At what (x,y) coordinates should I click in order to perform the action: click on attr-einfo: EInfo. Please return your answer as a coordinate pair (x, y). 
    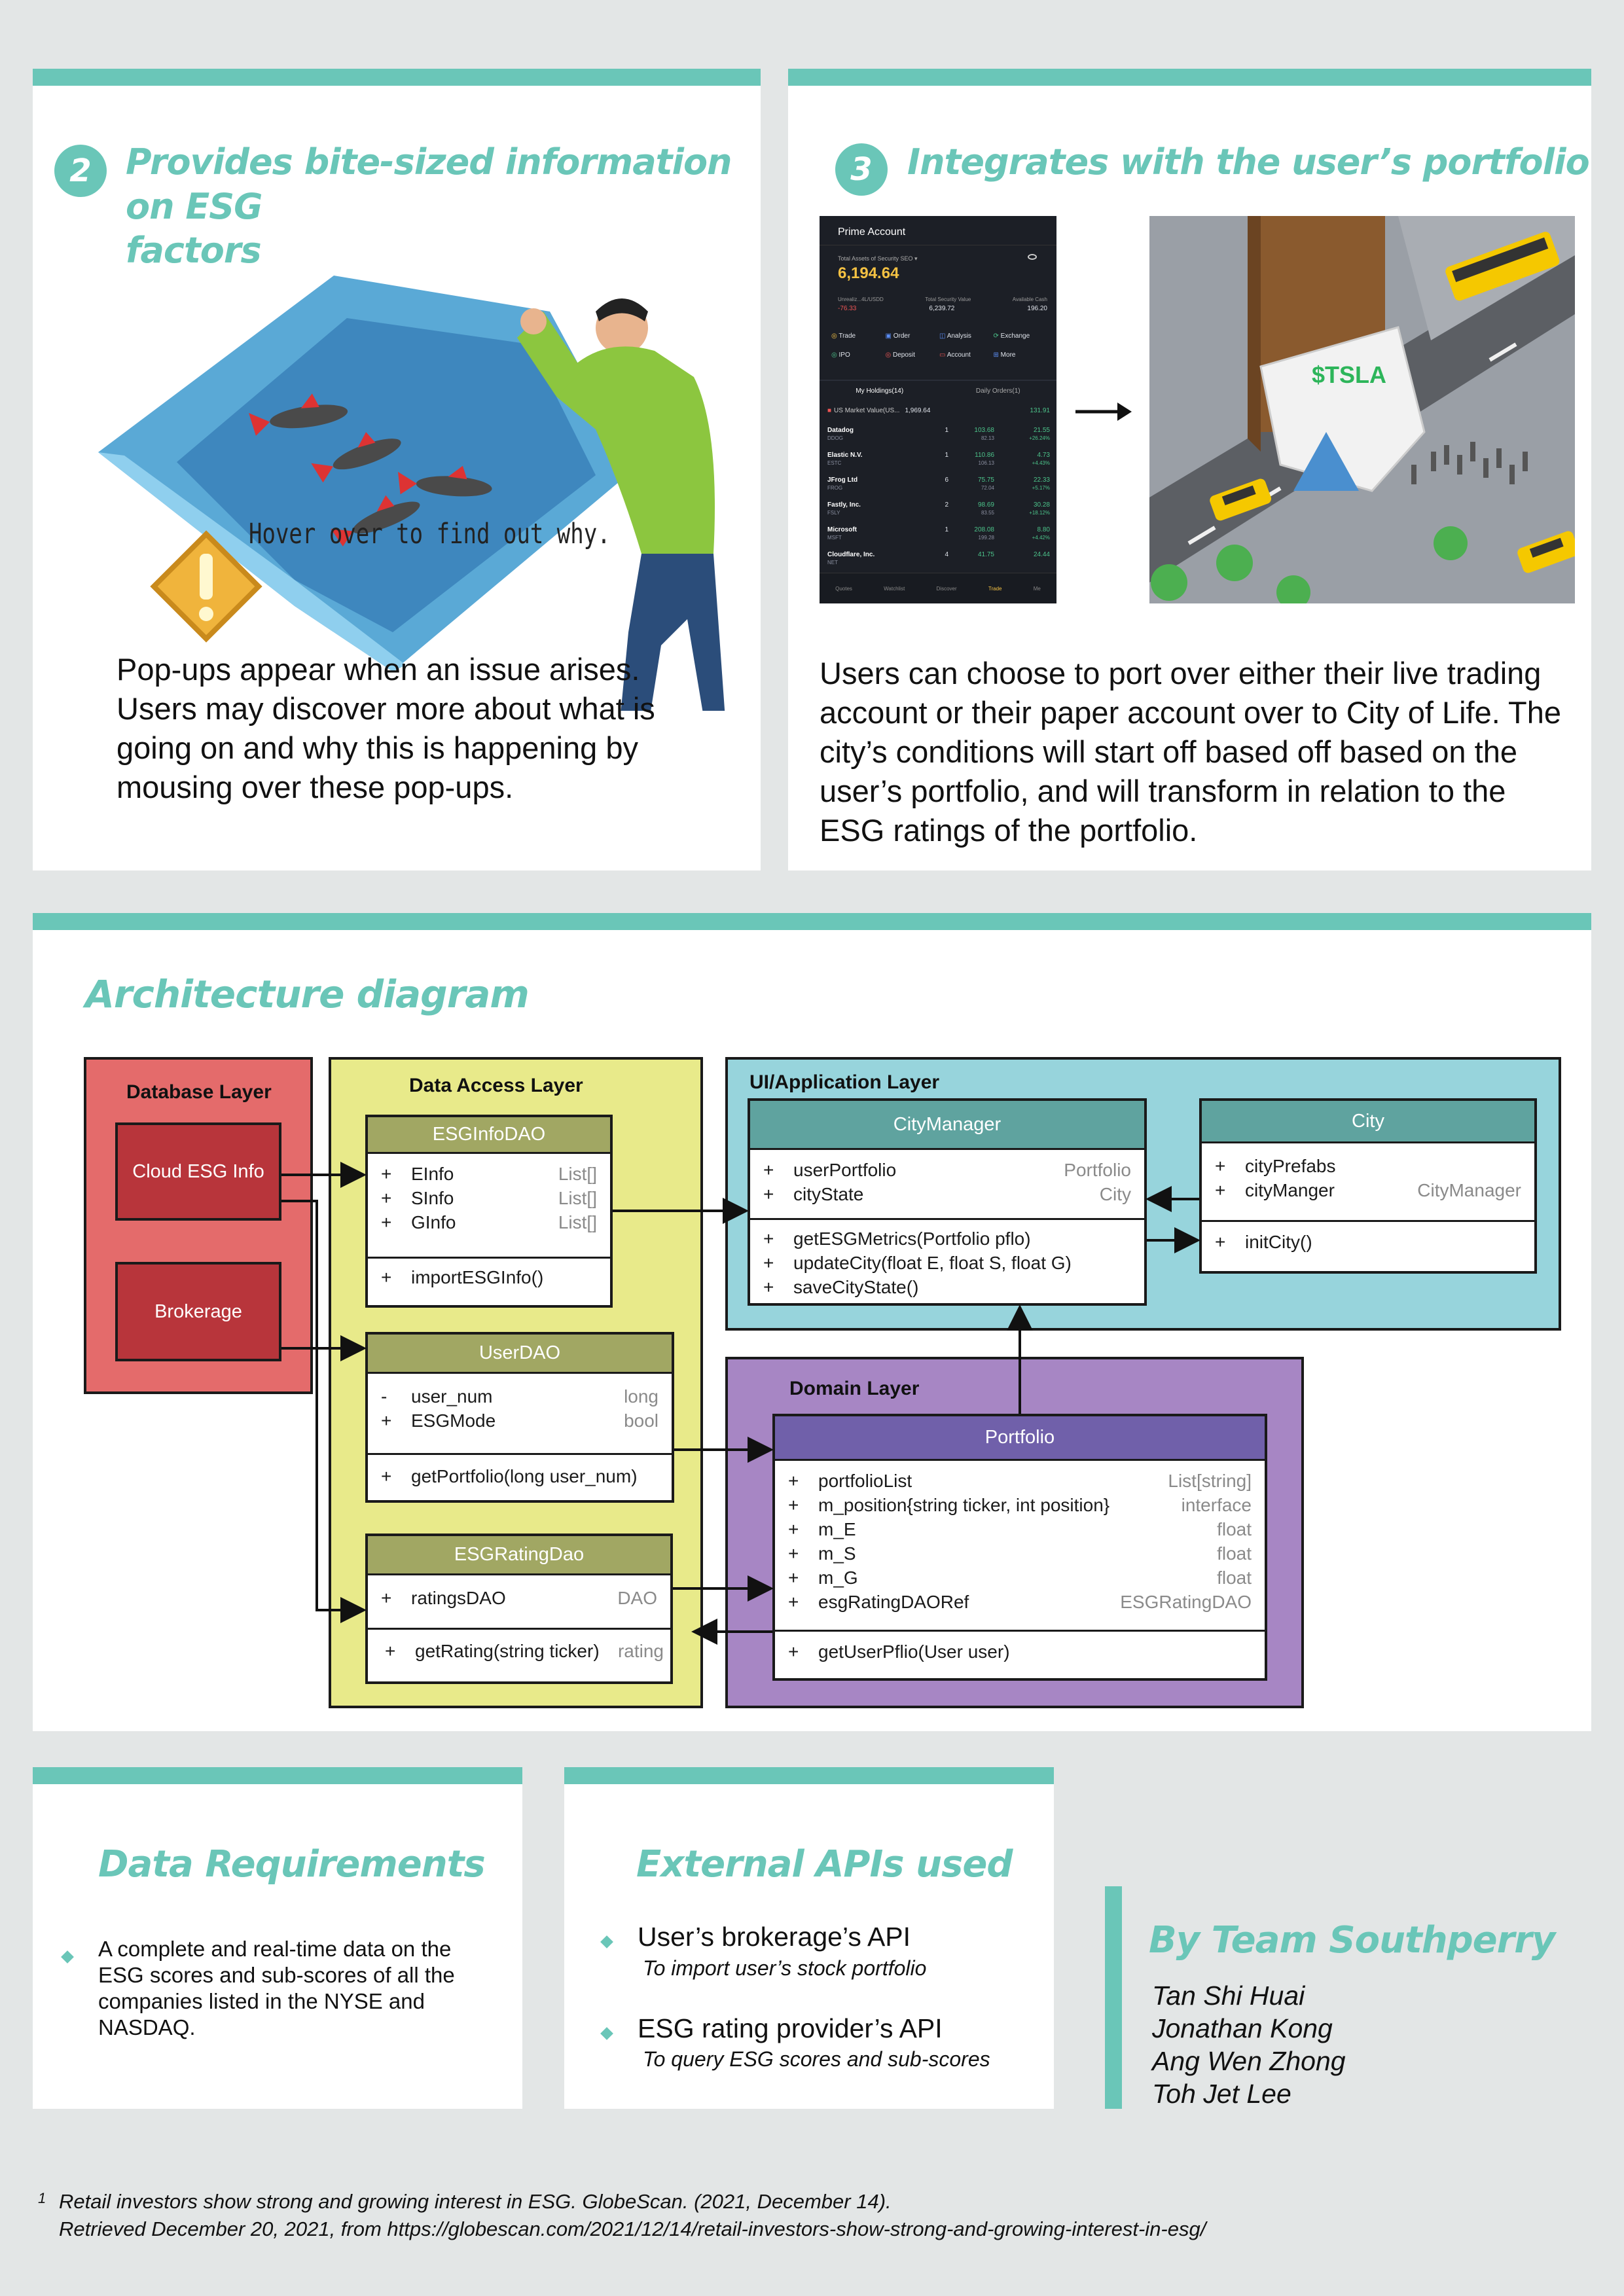
    Looking at the image, I should click on (432, 1173).